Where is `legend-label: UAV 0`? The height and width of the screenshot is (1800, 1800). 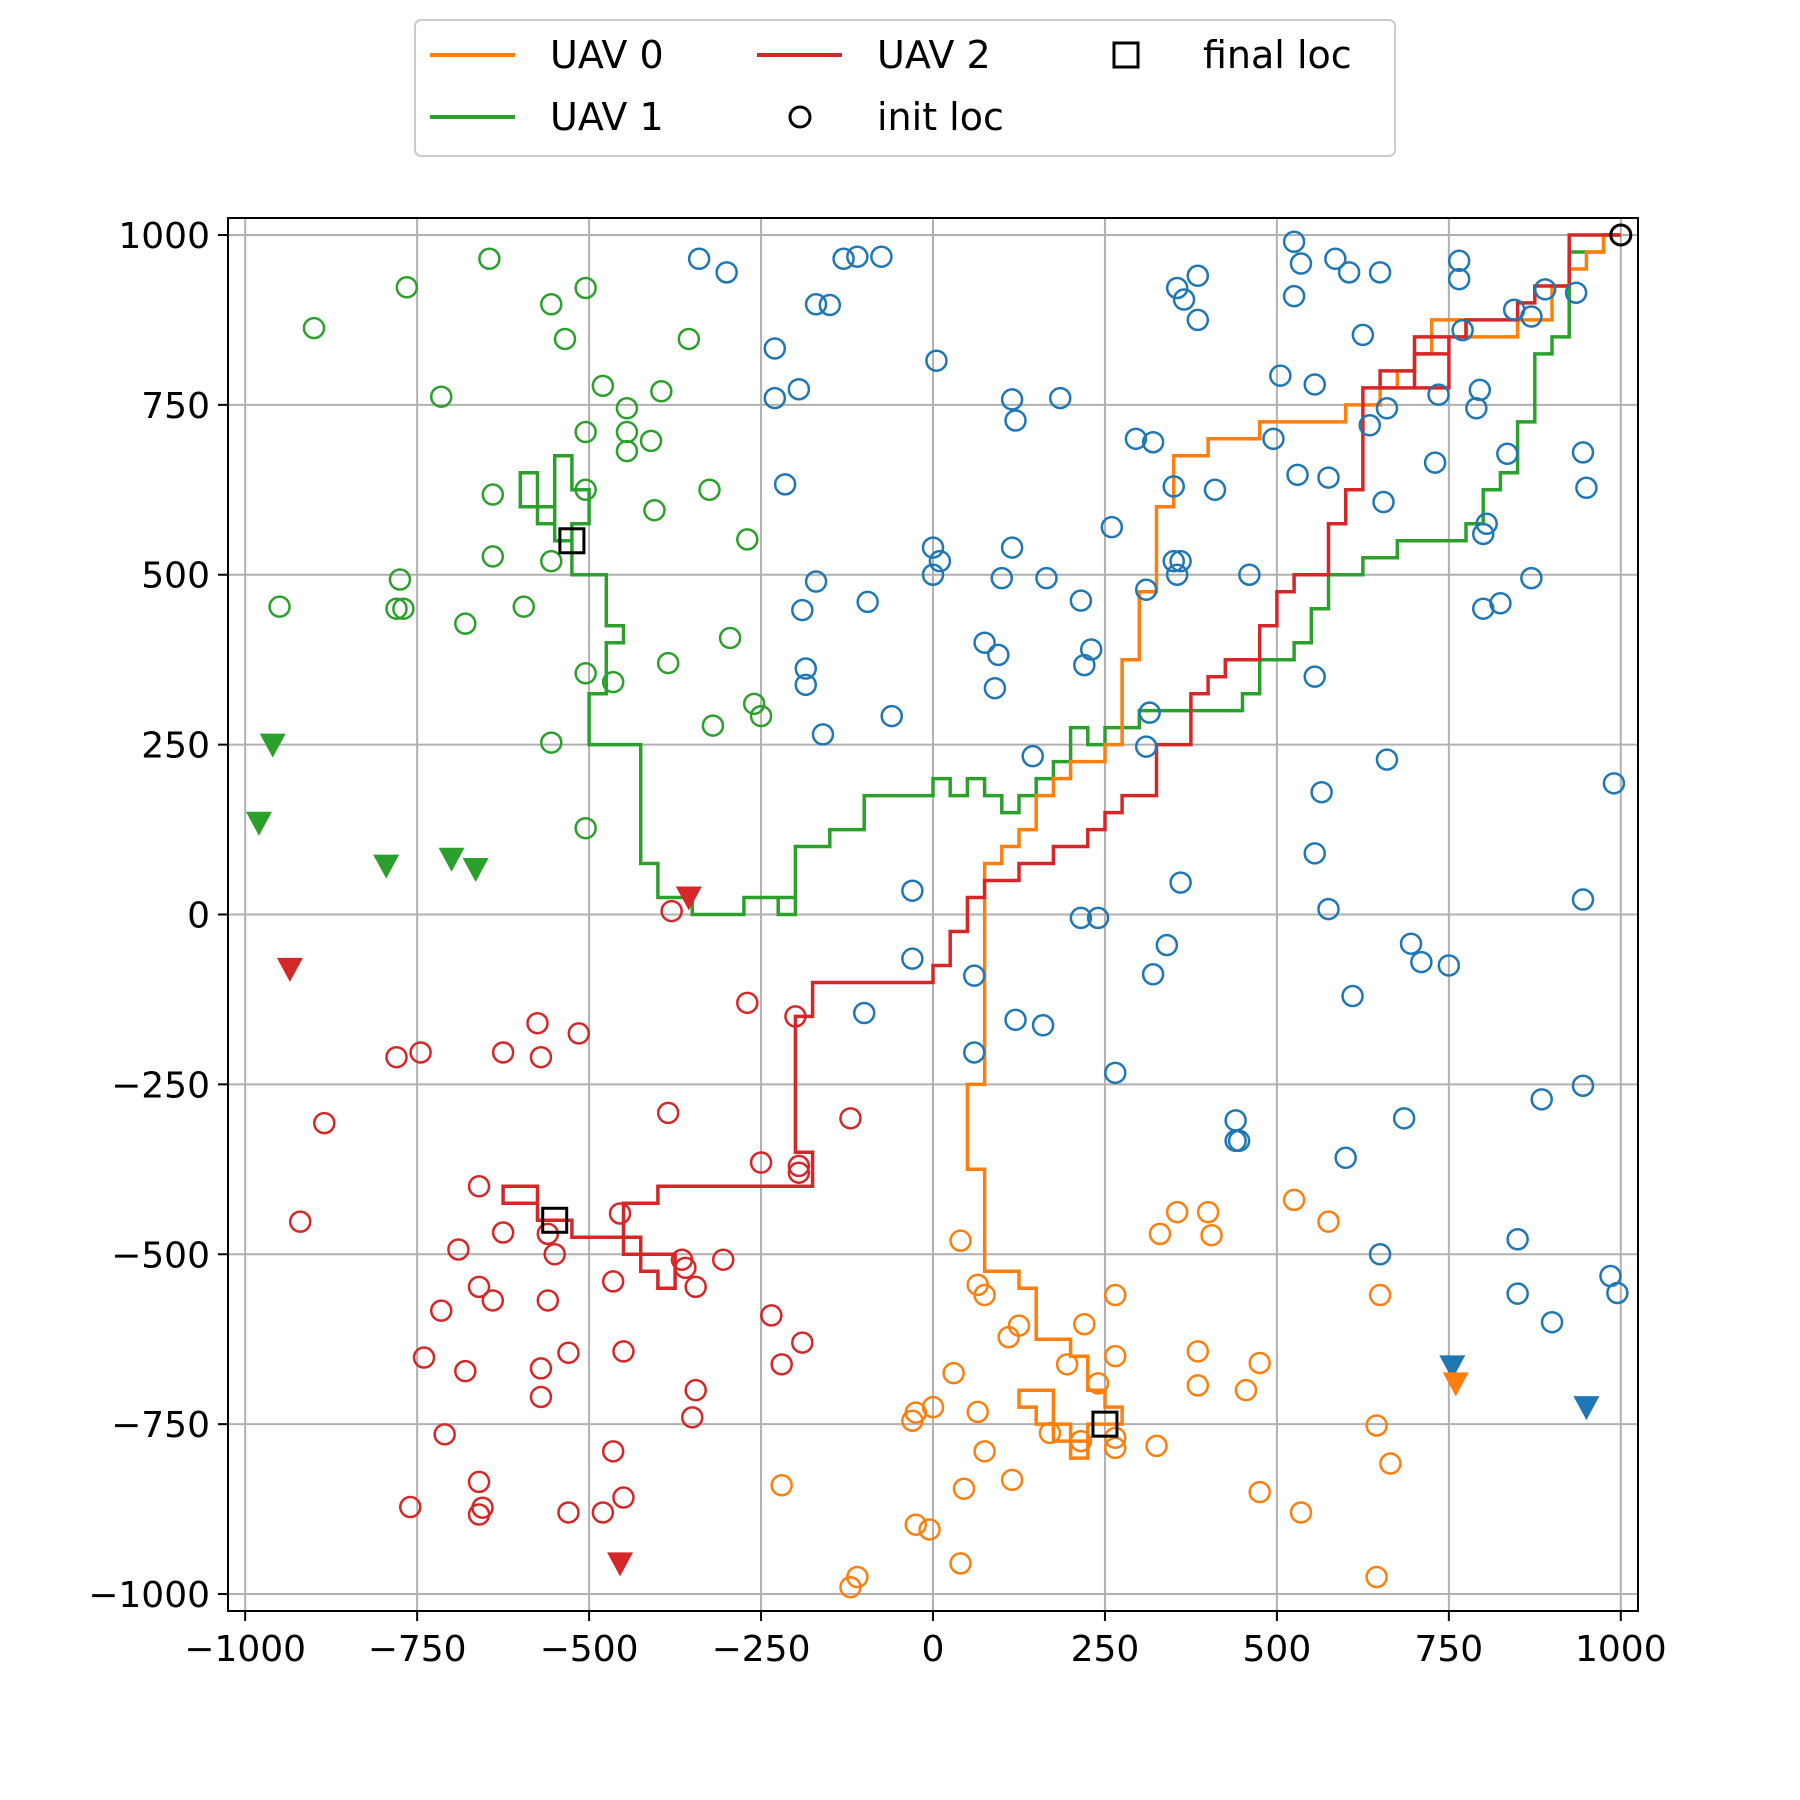
legend-label: UAV 0 is located at coordinates (607, 55).